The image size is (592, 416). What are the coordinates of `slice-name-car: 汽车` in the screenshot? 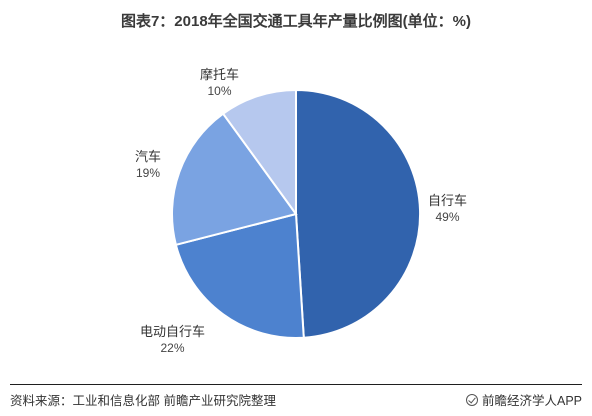 It's located at (148, 156).